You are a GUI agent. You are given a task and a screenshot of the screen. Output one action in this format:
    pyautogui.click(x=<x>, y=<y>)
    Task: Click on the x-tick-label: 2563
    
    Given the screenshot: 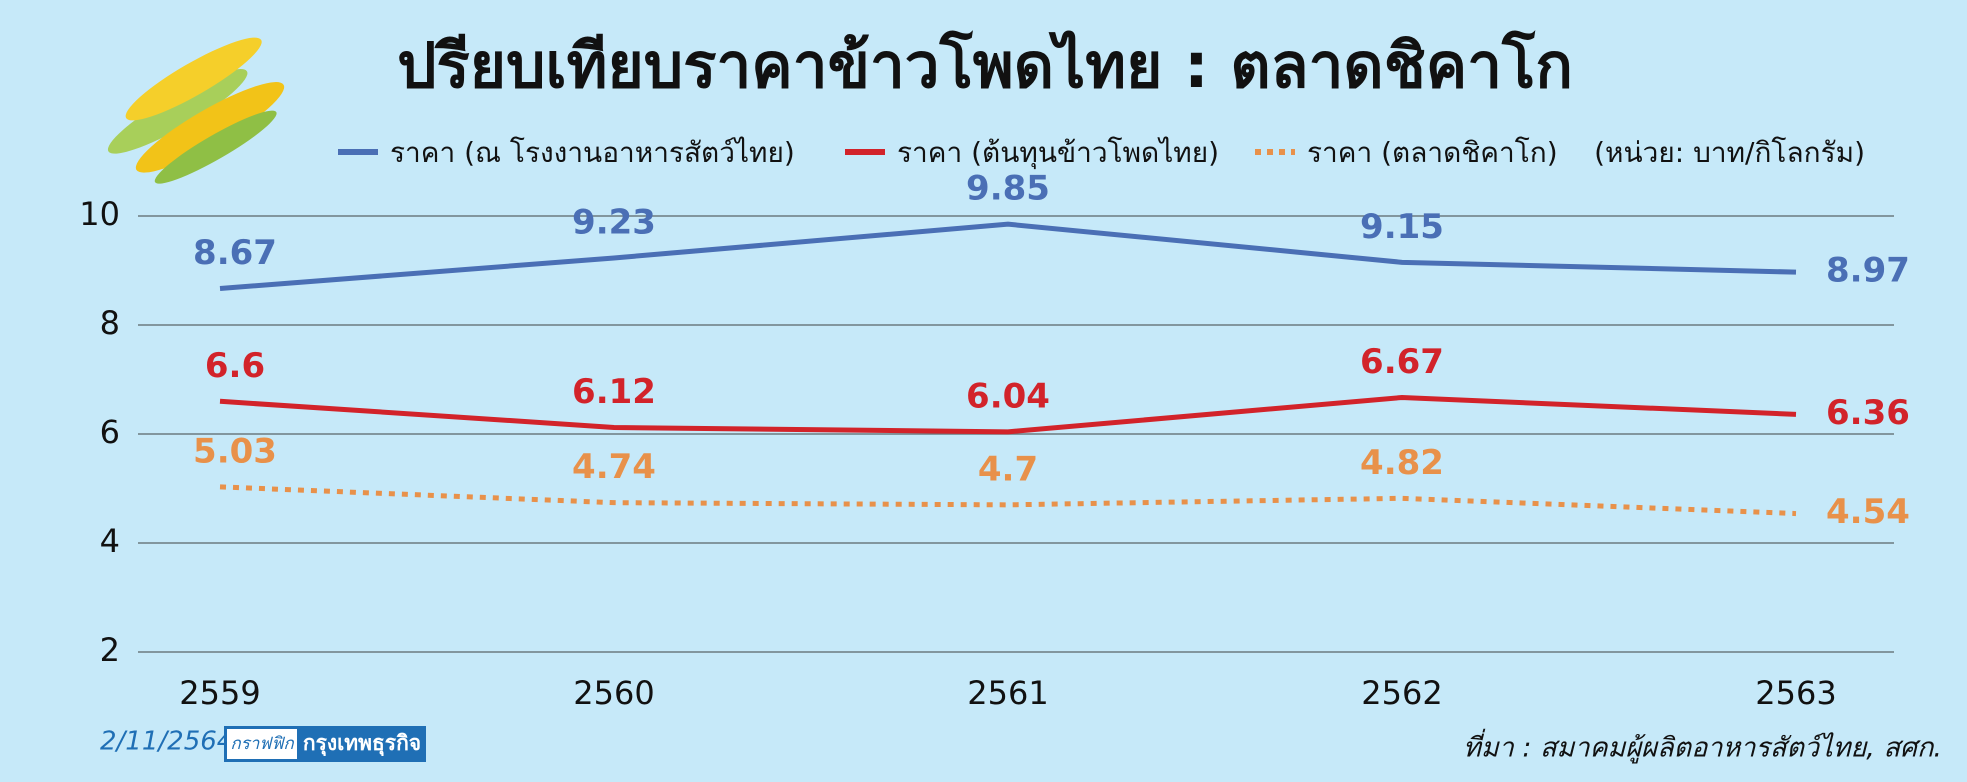 What is the action you would take?
    pyautogui.click(x=1795, y=693)
    